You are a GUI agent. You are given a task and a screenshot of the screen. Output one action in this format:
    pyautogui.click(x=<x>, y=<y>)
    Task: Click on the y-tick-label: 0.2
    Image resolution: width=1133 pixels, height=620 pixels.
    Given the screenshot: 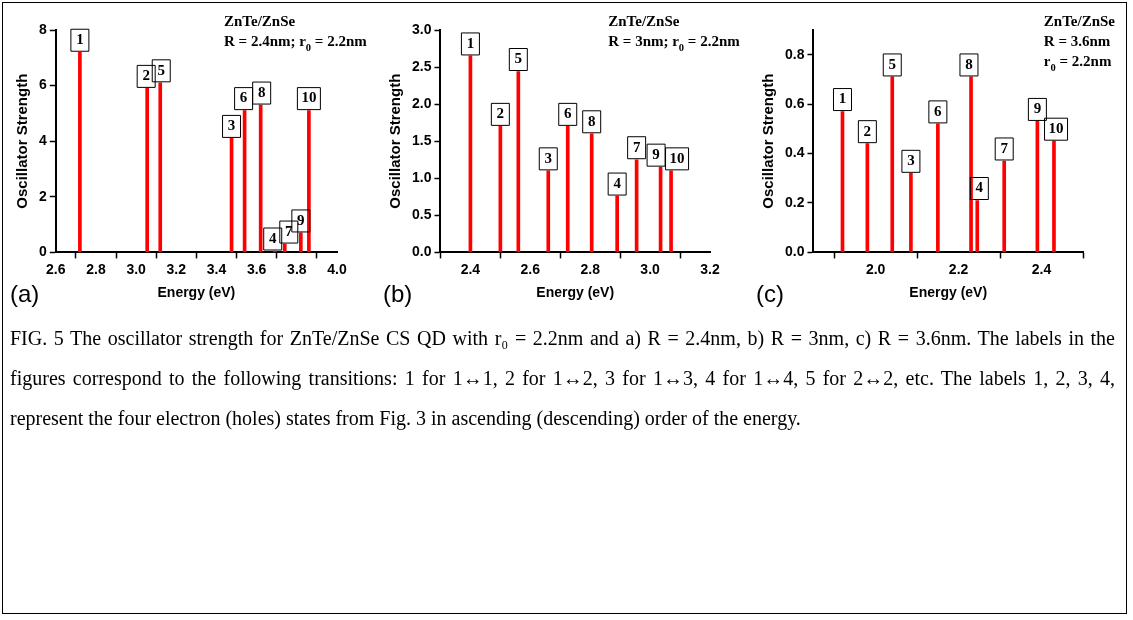 What is the action you would take?
    pyautogui.click(x=794, y=201)
    